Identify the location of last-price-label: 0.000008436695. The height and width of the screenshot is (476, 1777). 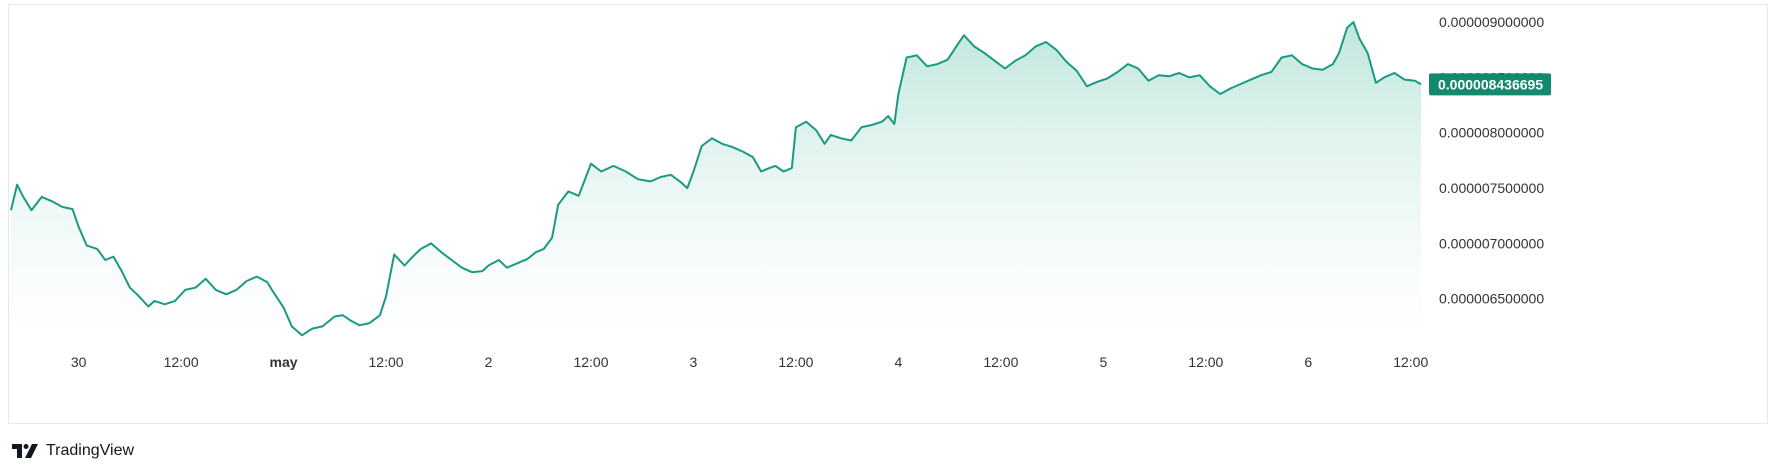
(1490, 84).